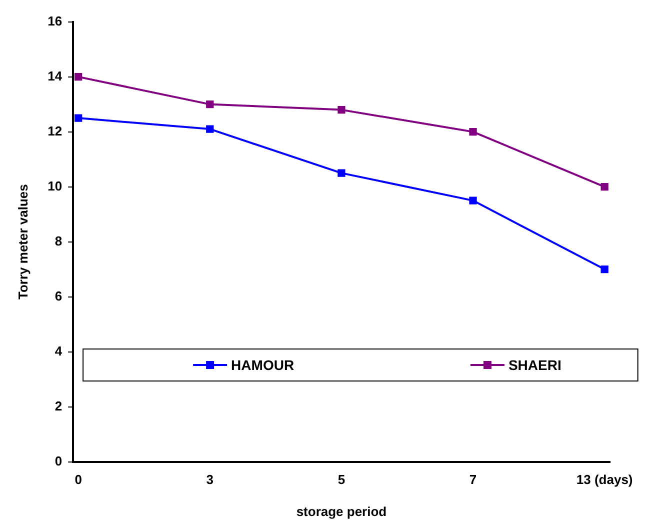 The image size is (647, 532). Describe the element at coordinates (55, 76) in the screenshot. I see `y-tick-label: 14` at that location.